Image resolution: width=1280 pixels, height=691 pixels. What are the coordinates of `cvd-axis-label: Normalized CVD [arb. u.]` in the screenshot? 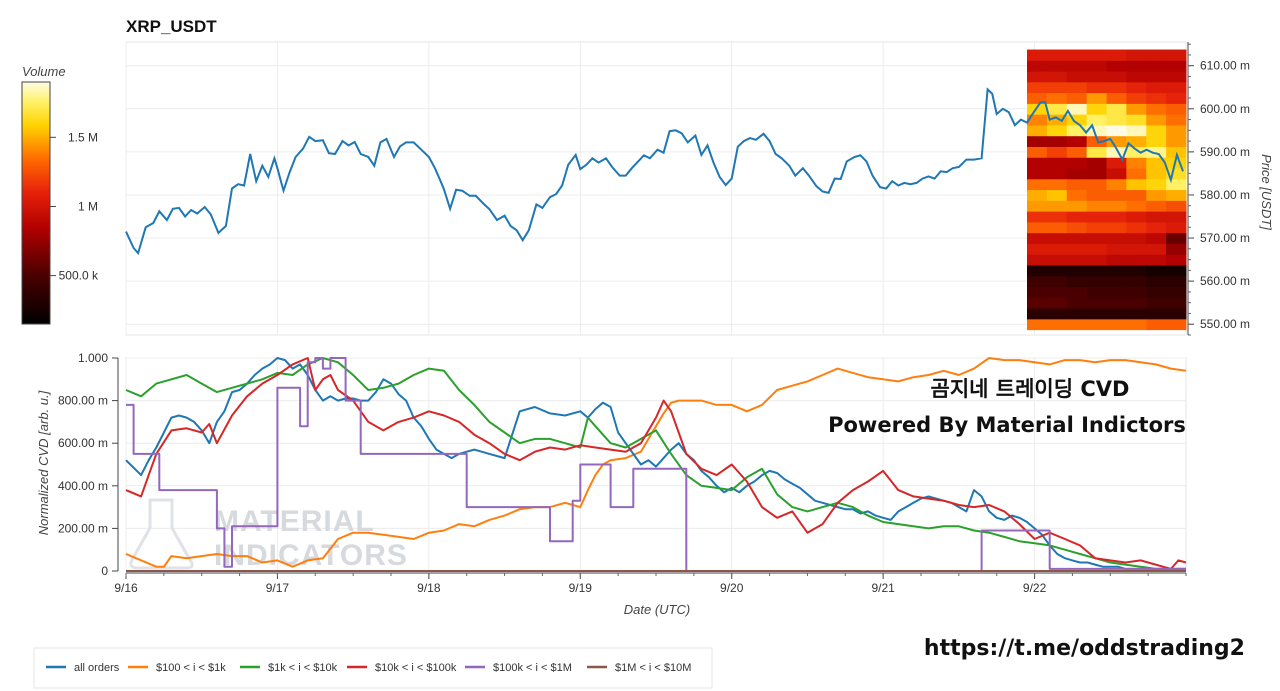 It's located at (43, 462).